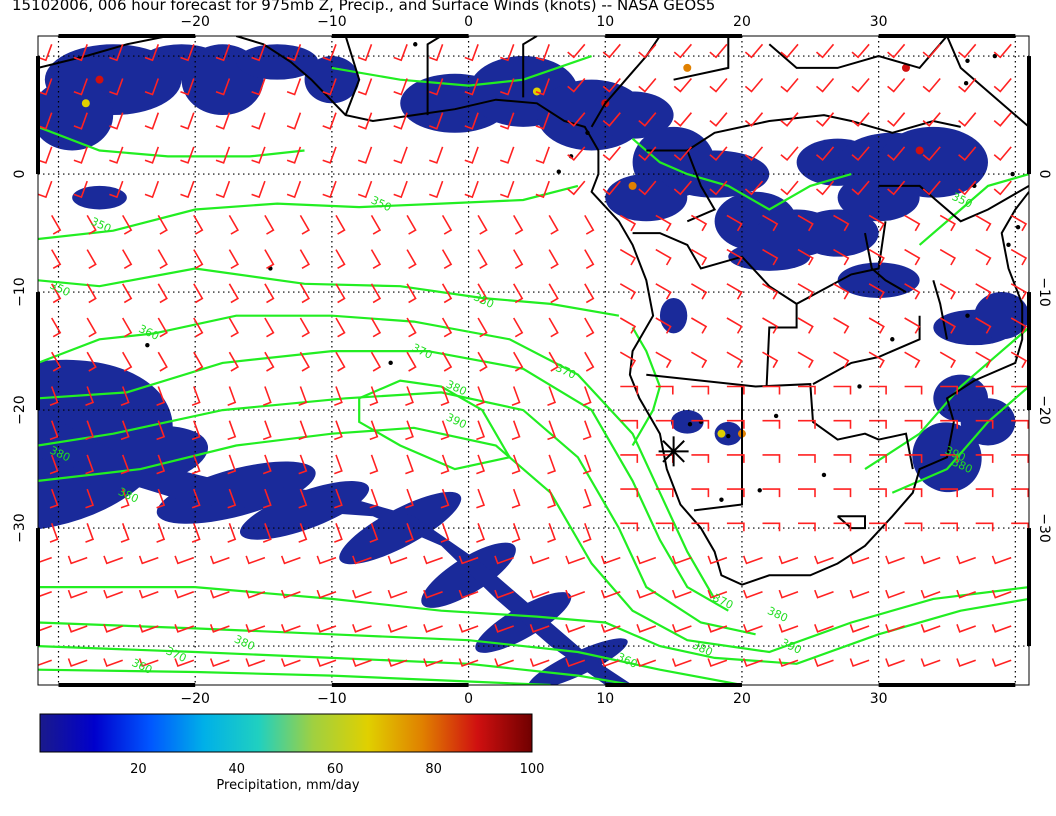 The image size is (1056, 816). What do you see at coordinates (332, 22) in the screenshot?
I see `lon-tick-label-top: −10` at bounding box center [332, 22].